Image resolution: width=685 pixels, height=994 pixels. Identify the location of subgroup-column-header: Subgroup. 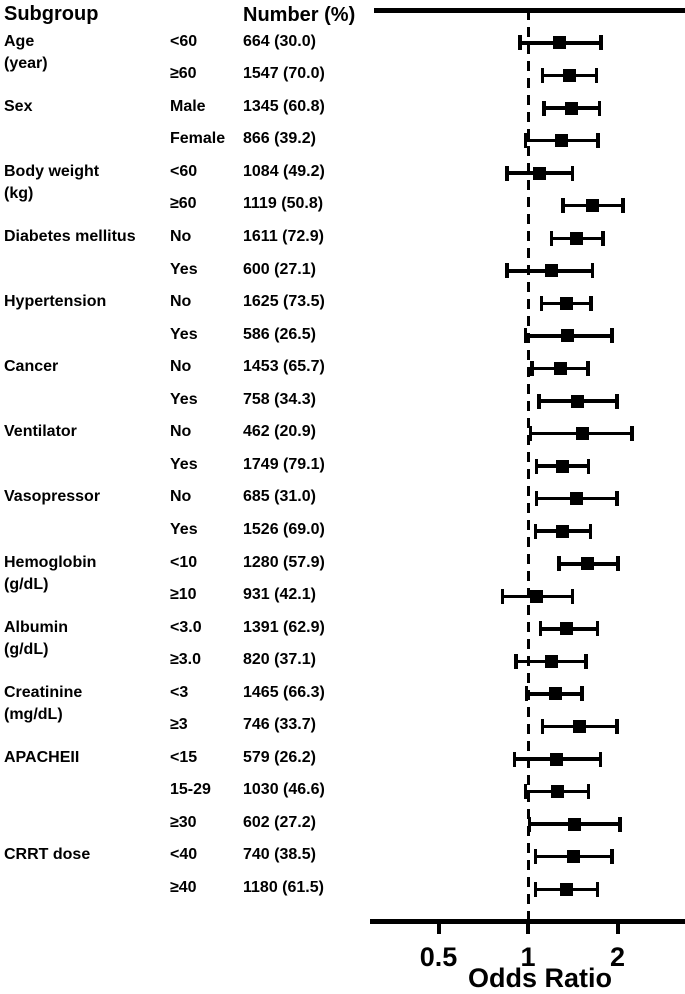
(51, 14).